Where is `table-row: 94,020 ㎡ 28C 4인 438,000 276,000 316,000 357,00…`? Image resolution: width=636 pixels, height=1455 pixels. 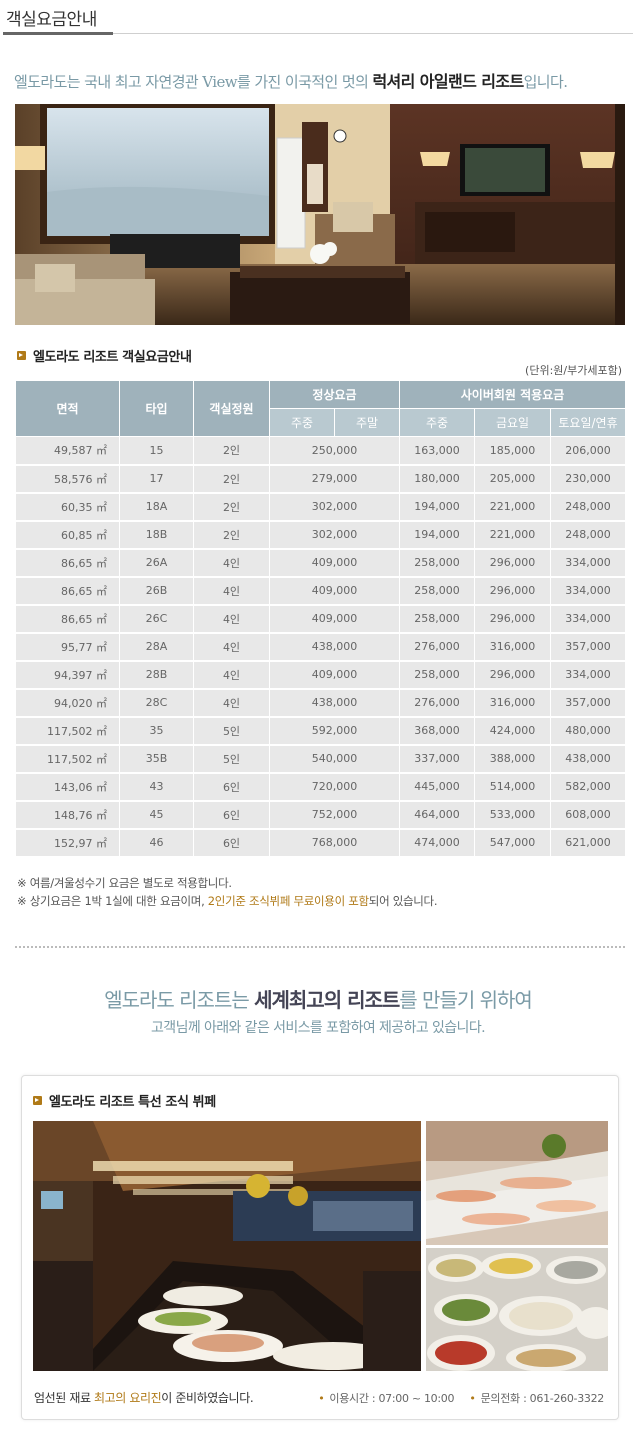
table-row: 94,020 ㎡ 28C 4인 438,000 276,000 316,000 357,00… is located at coordinates (321, 703).